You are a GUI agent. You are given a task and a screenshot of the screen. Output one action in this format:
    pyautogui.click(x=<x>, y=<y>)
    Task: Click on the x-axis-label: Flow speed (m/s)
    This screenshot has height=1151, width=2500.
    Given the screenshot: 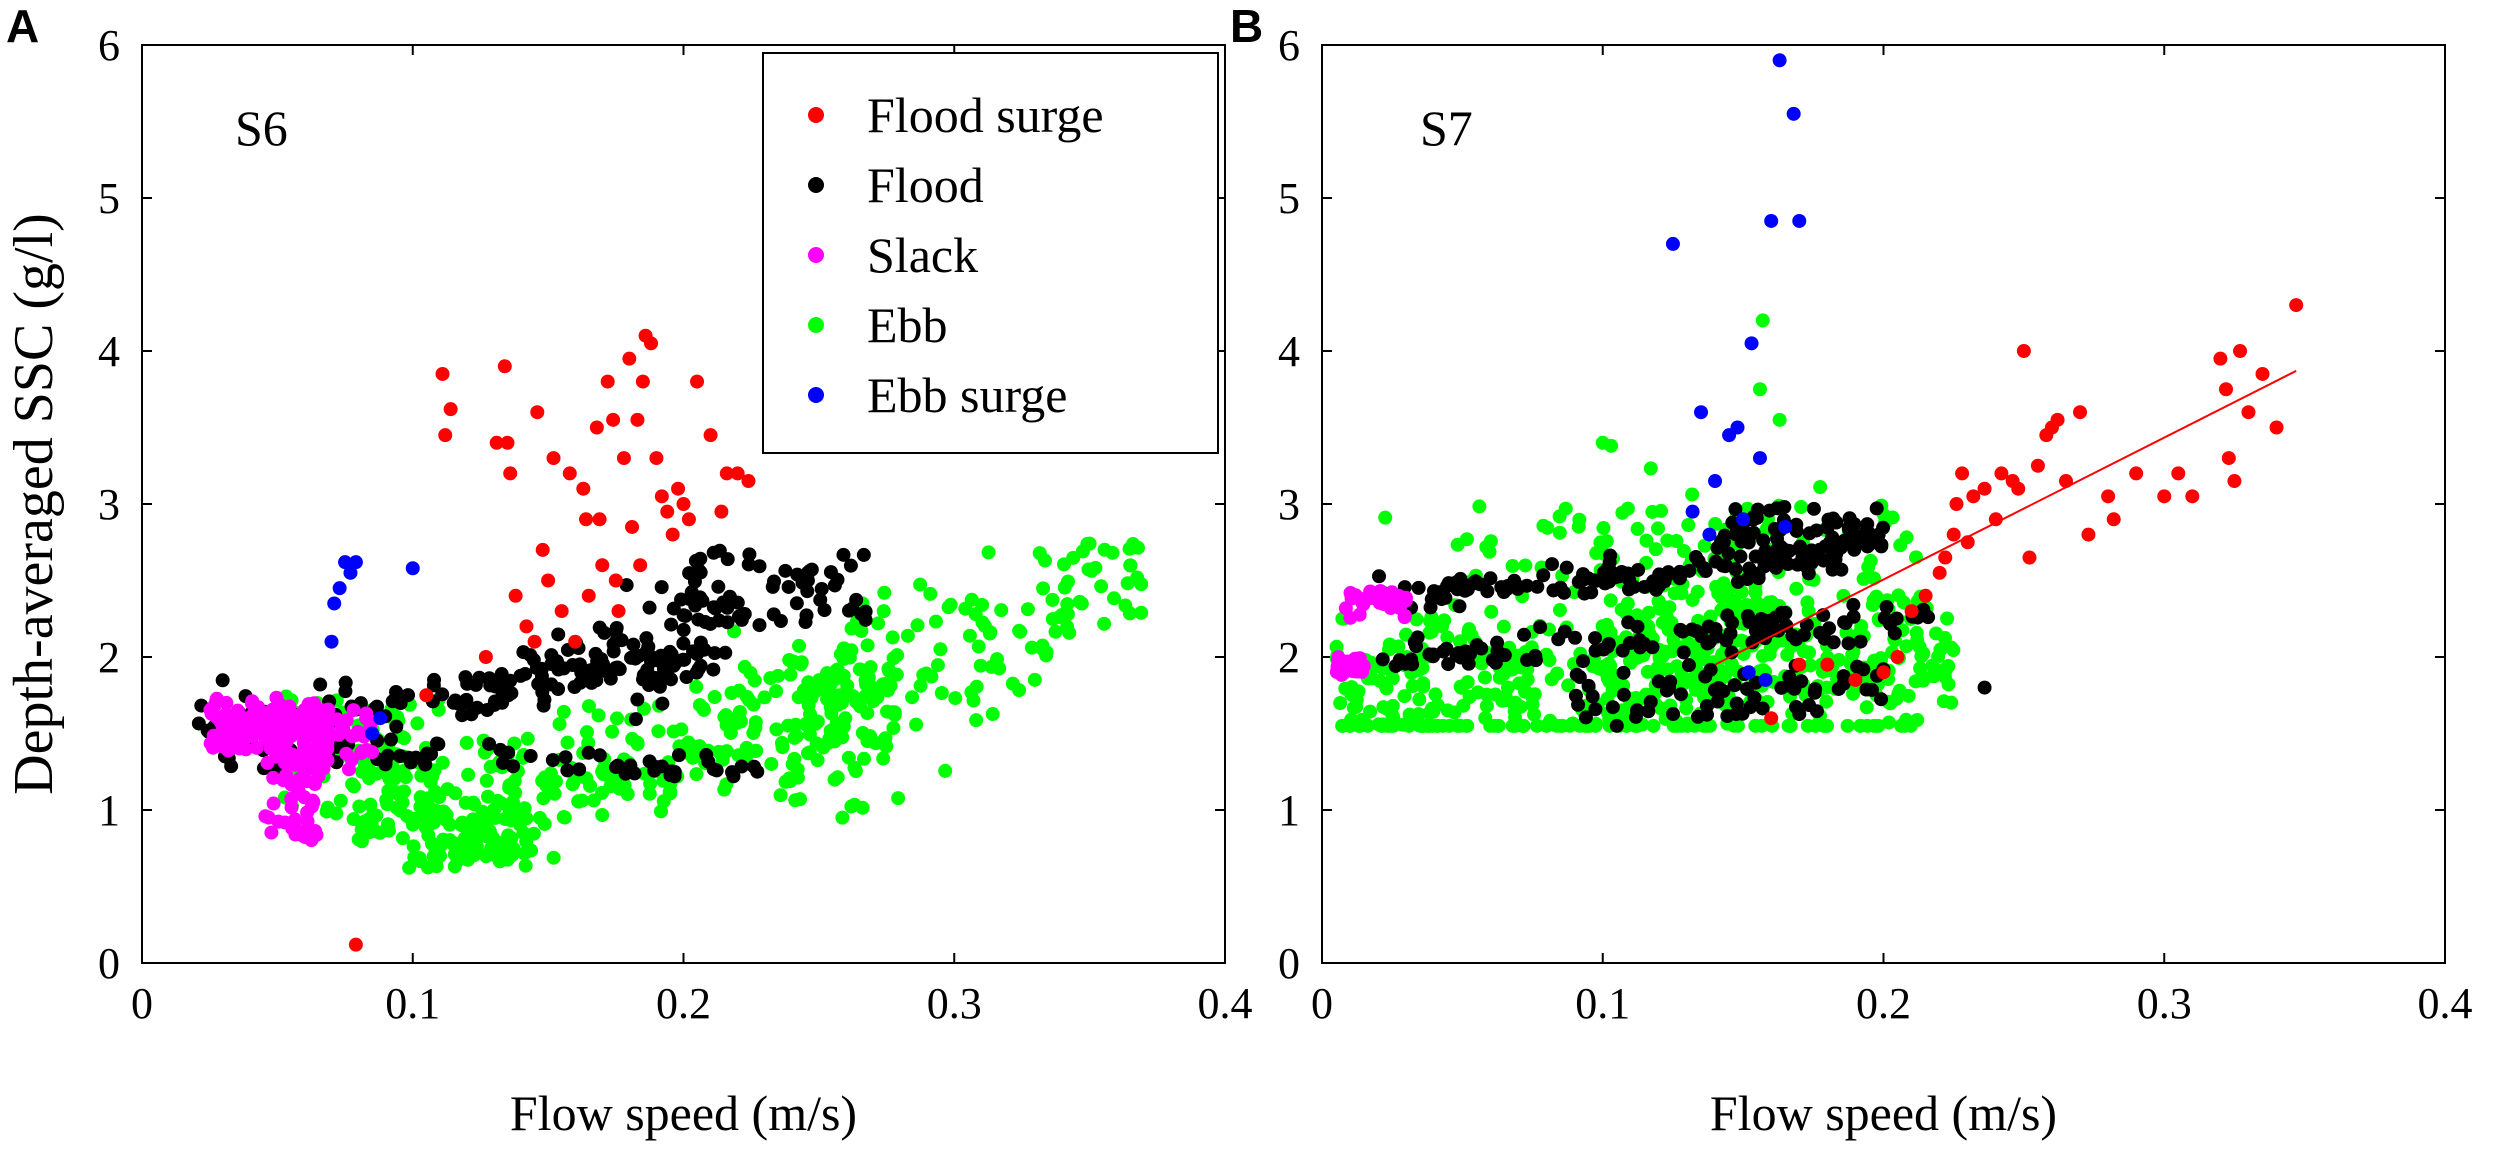 What is the action you would take?
    pyautogui.click(x=683, y=1113)
    